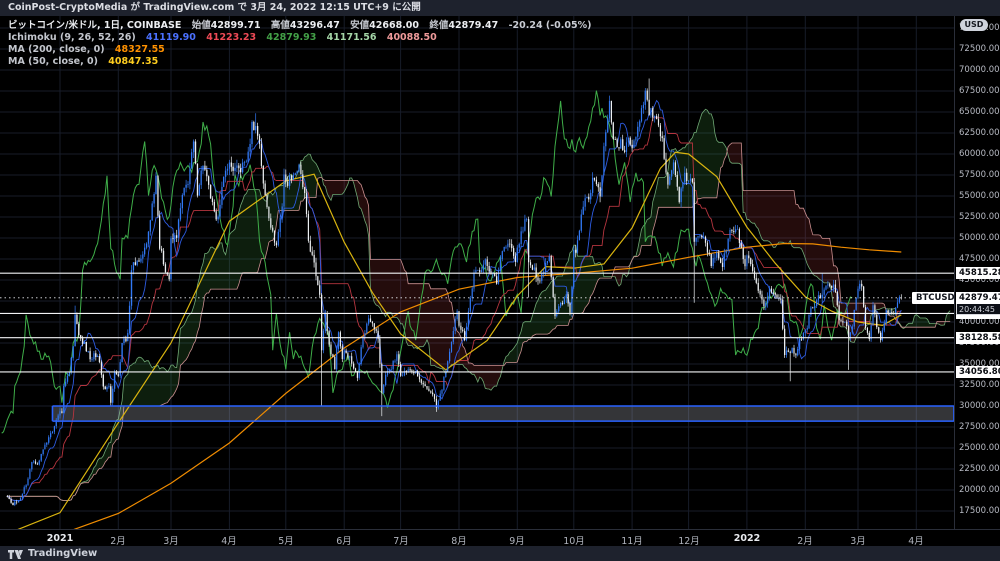 The image size is (1000, 561). Describe the element at coordinates (517, 541) in the screenshot. I see `time-tick-label: 9月` at that location.